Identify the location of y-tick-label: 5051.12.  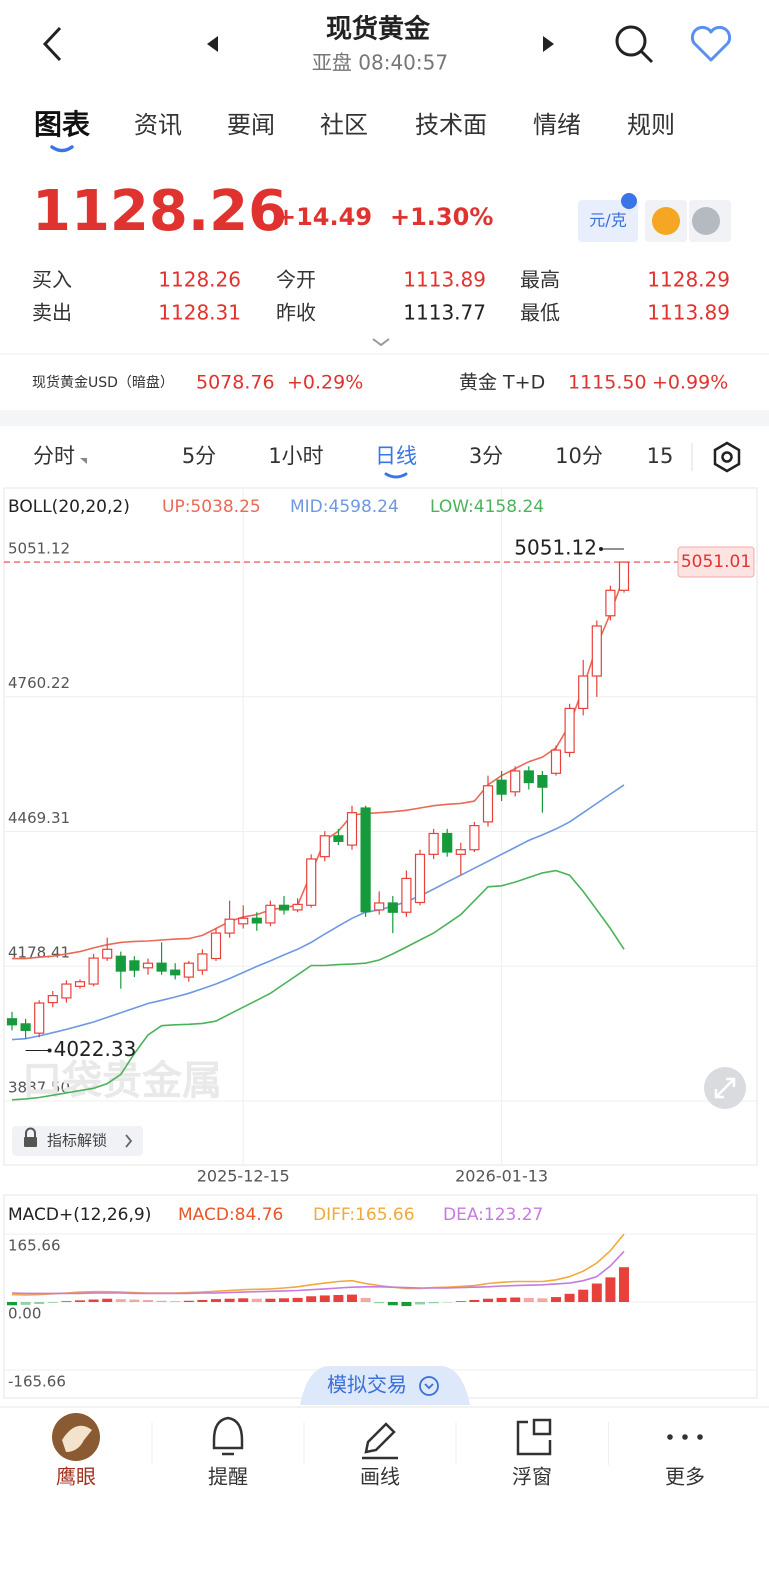
(39, 549).